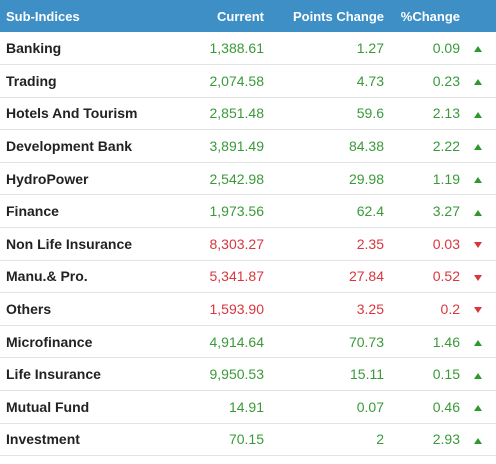 This screenshot has width=496, height=464. I want to click on sub-index-name: Hotels And Tourism, so click(72, 113).